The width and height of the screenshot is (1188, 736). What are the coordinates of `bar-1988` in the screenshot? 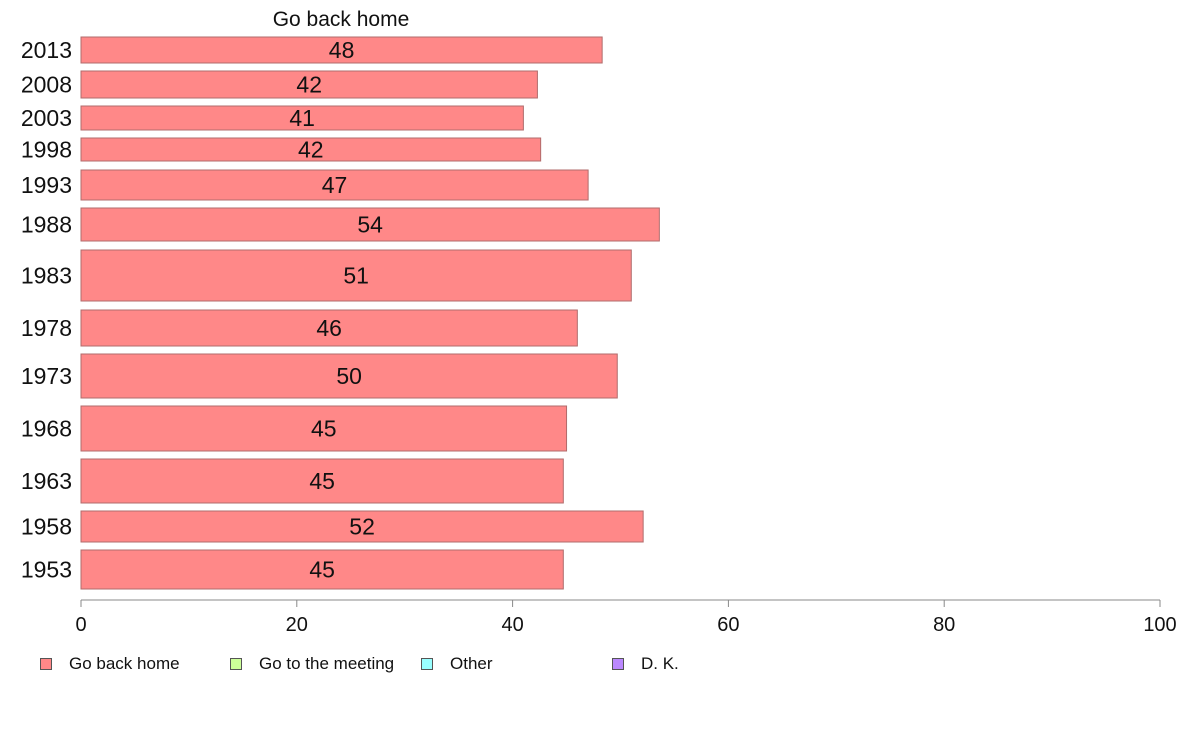 It's located at (370, 224).